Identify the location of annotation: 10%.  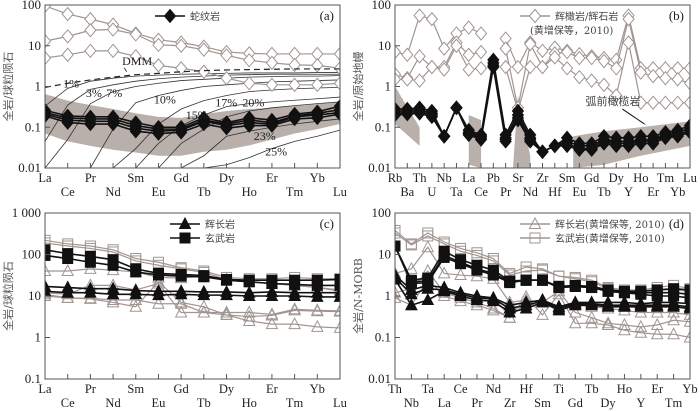
(165, 100).